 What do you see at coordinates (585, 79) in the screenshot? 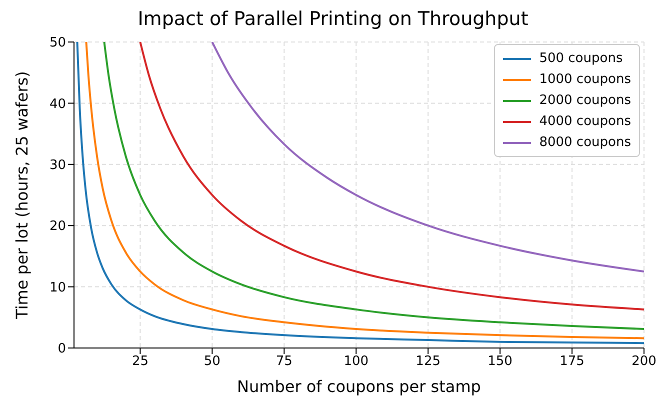
I see `legend-label: 1000 coupons` at bounding box center [585, 79].